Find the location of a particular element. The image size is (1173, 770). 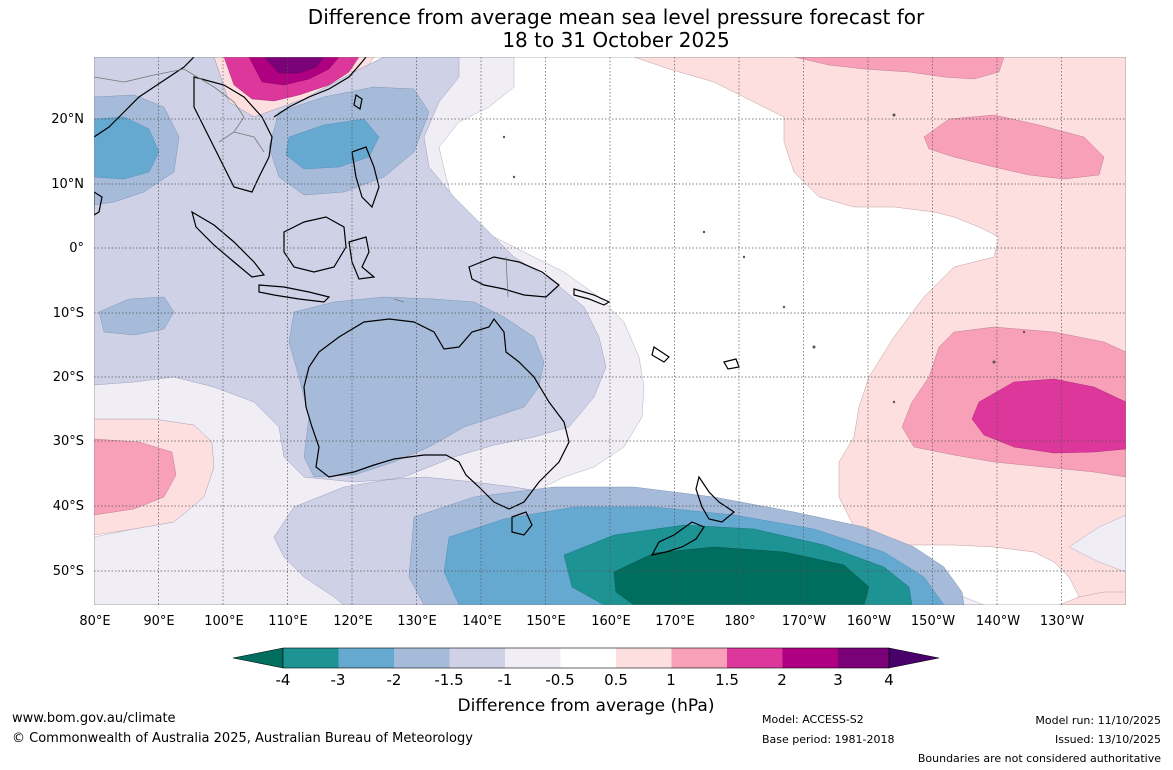

island-marquesas is located at coordinates (1024, 332).